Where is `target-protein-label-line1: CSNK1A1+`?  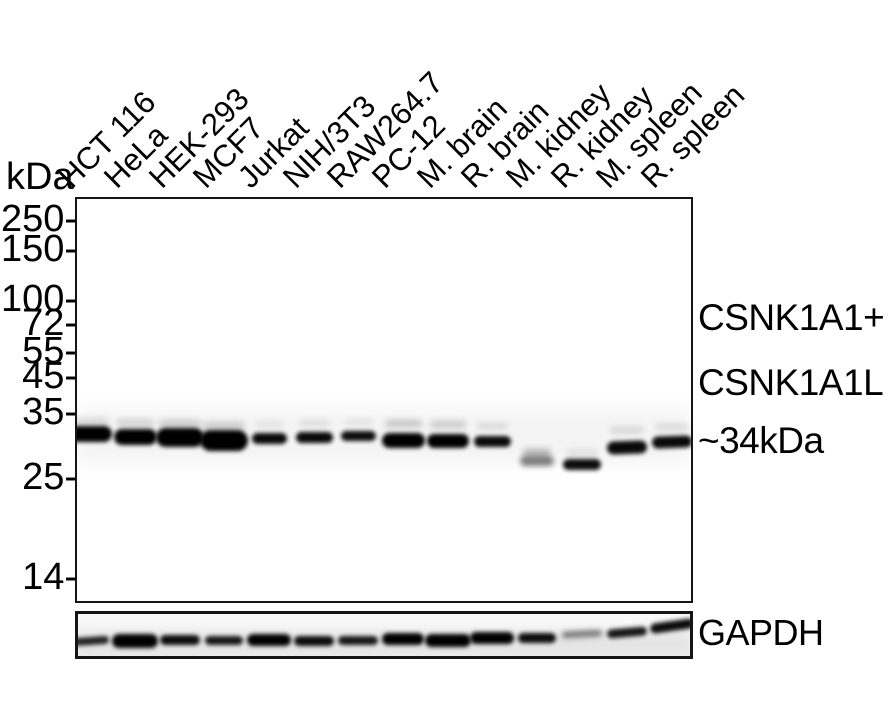
target-protein-label-line1: CSNK1A1+ is located at coordinates (791, 317).